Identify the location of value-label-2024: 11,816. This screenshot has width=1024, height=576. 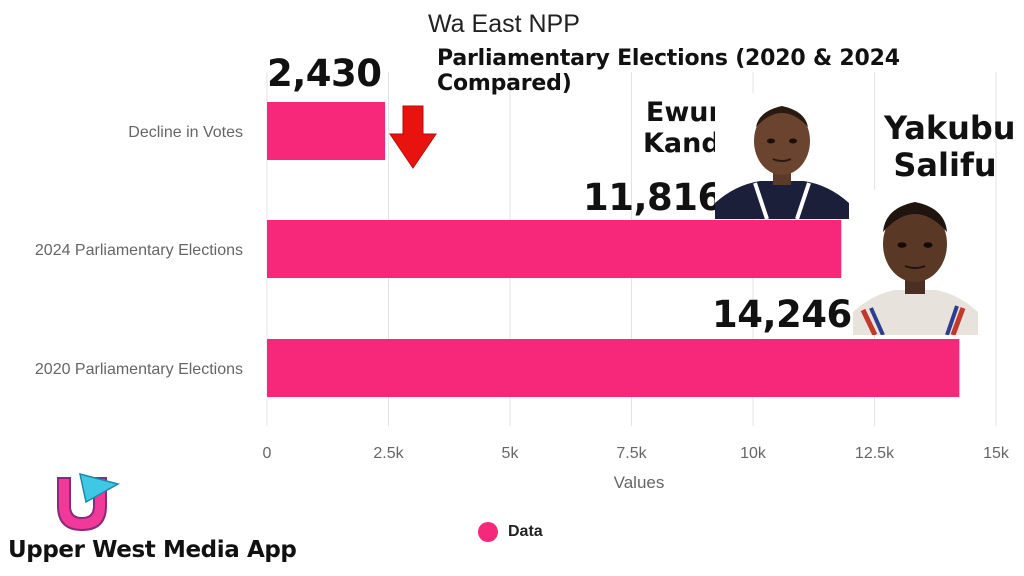
(653, 197).